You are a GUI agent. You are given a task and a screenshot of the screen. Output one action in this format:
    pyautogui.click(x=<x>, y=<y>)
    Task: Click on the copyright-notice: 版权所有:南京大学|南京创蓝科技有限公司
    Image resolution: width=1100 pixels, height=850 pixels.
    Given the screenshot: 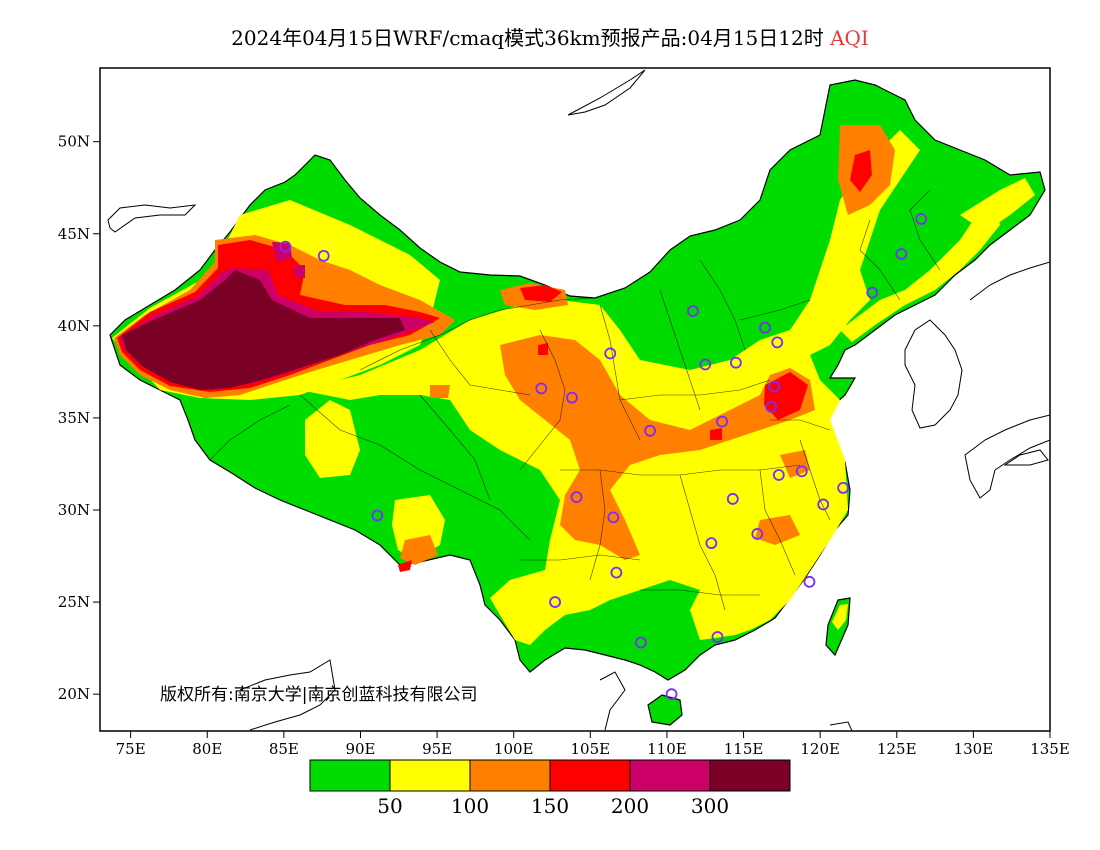 What is the action you would take?
    pyautogui.click(x=319, y=695)
    